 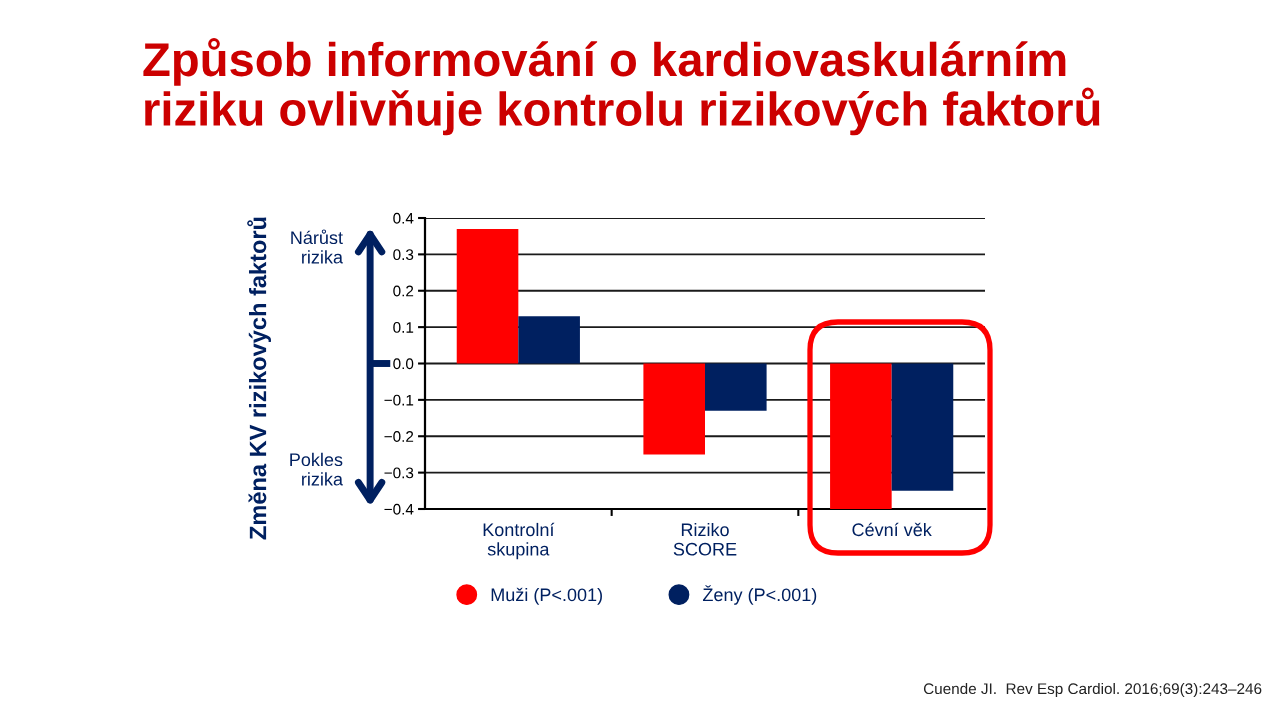 I want to click on y-tick-label: −0.2, so click(x=399, y=436).